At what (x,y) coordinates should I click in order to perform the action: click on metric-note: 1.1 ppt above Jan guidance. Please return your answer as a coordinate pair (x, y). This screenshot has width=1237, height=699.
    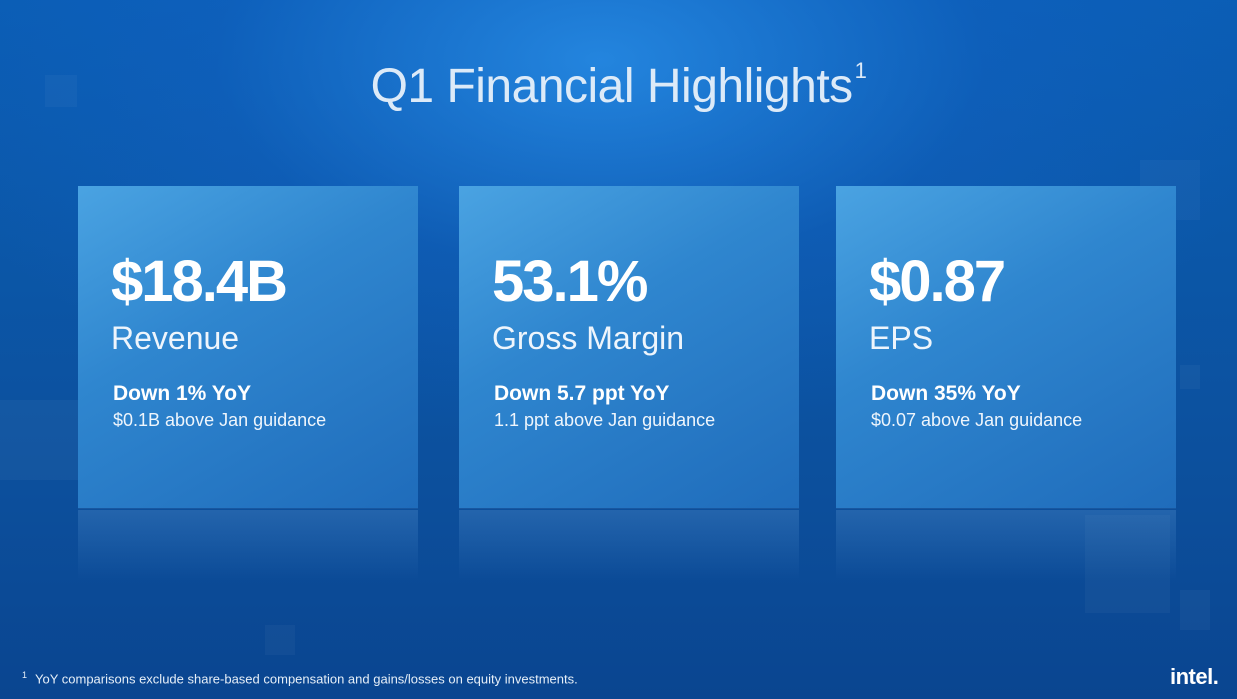
    Looking at the image, I should click on (605, 420).